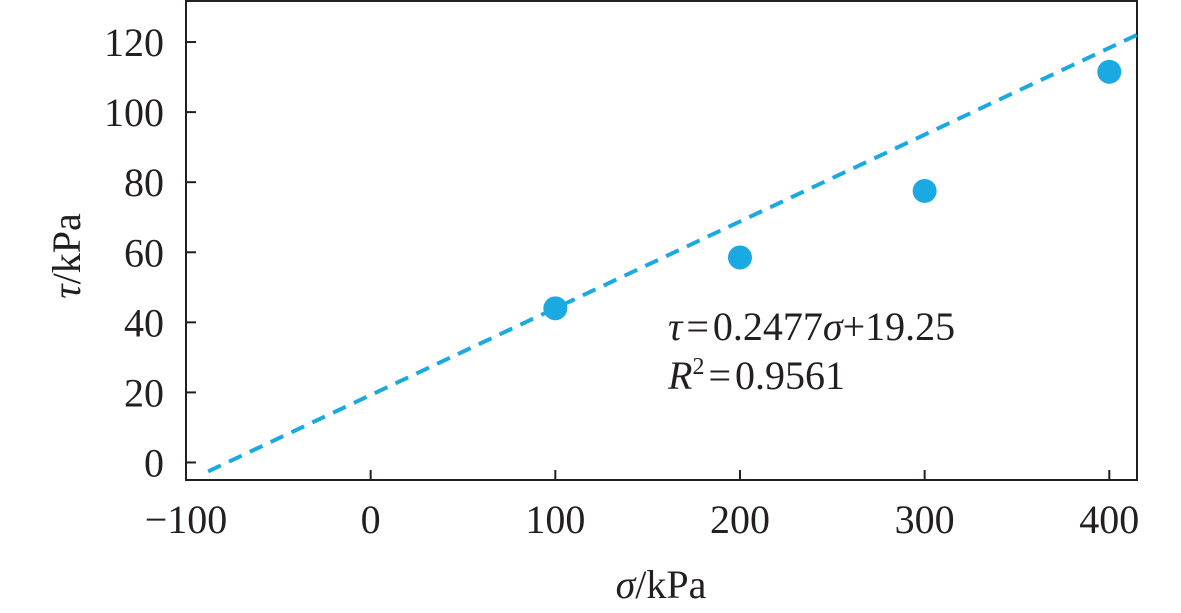 The image size is (1181, 613). What do you see at coordinates (756, 375) in the screenshot?
I see `r-squared-label: R2 = 0.9561` at bounding box center [756, 375].